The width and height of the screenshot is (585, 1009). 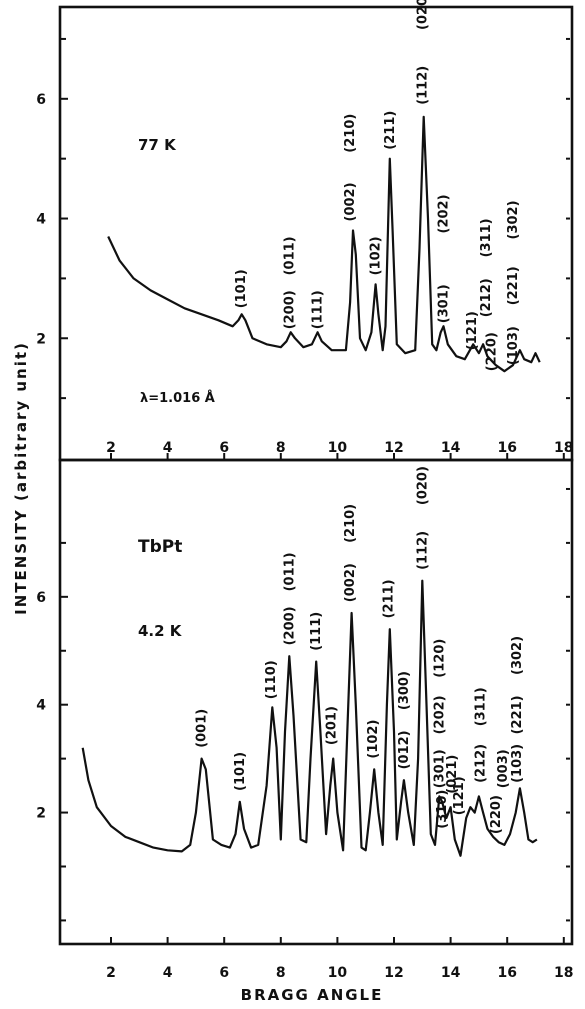 What do you see at coordinates (350, 201) in the screenshot?
I see `top-peak-label: (002)` at bounding box center [350, 201].